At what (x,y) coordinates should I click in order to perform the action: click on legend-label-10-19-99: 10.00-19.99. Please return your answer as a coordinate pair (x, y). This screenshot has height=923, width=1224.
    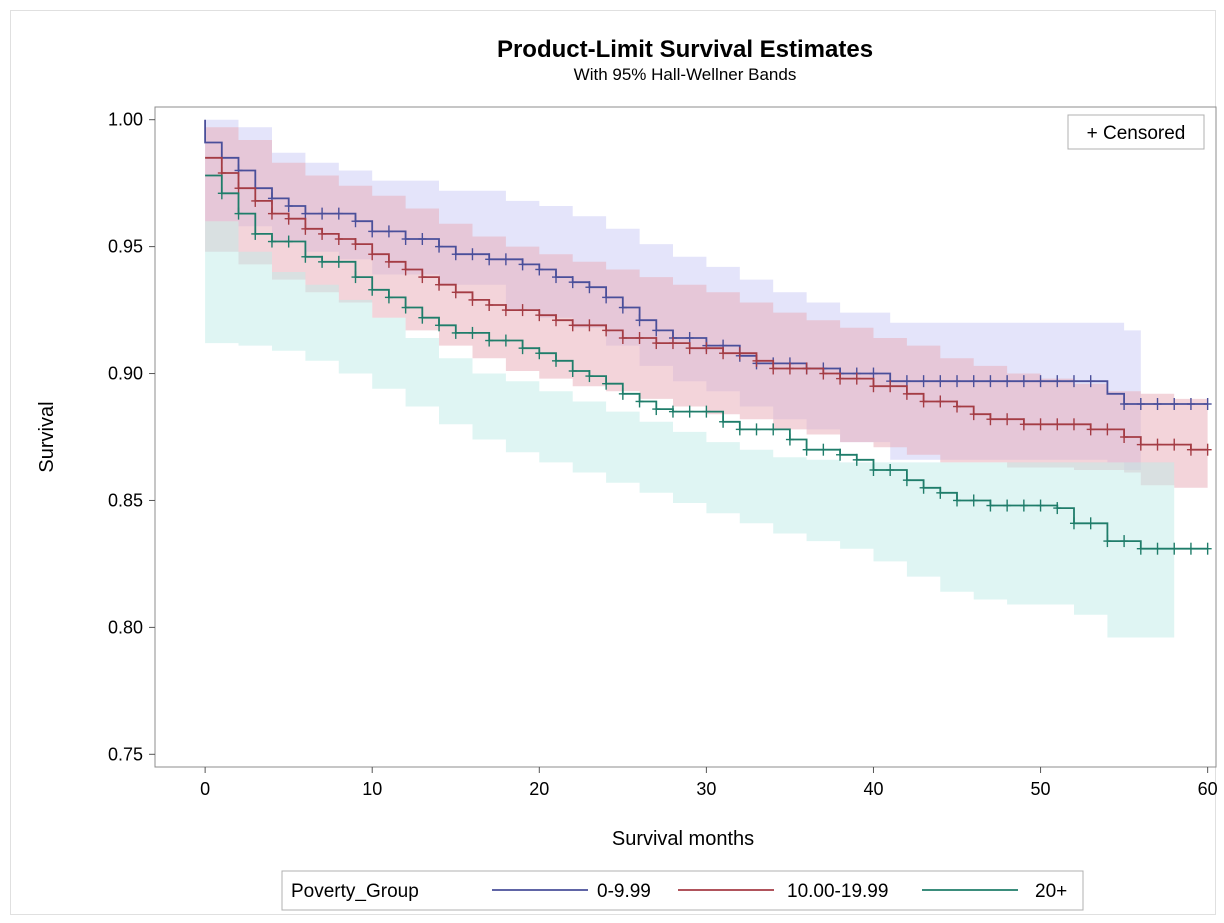
    Looking at the image, I should click on (837, 891).